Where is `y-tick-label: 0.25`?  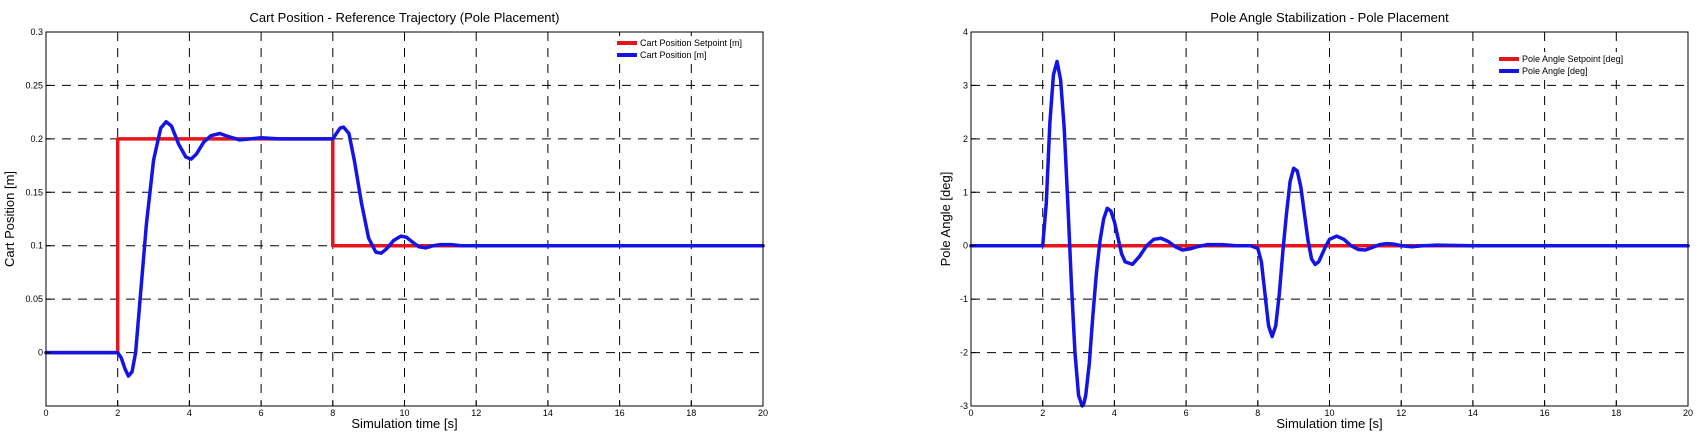
y-tick-label: 0.25 is located at coordinates (34, 85).